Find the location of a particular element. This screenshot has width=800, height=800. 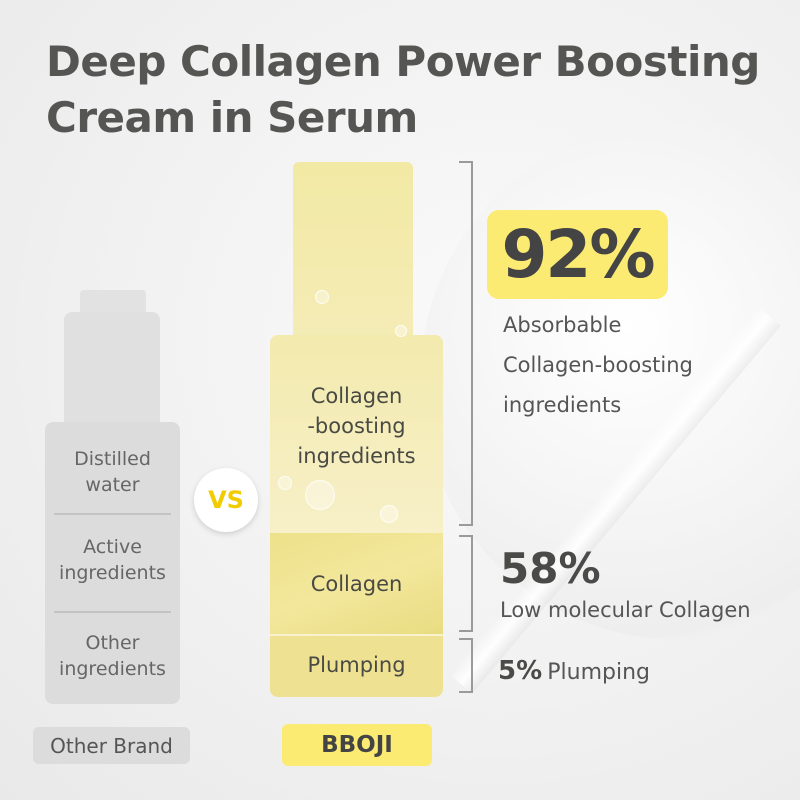

segment-collagen: Collagen is located at coordinates (356, 584).